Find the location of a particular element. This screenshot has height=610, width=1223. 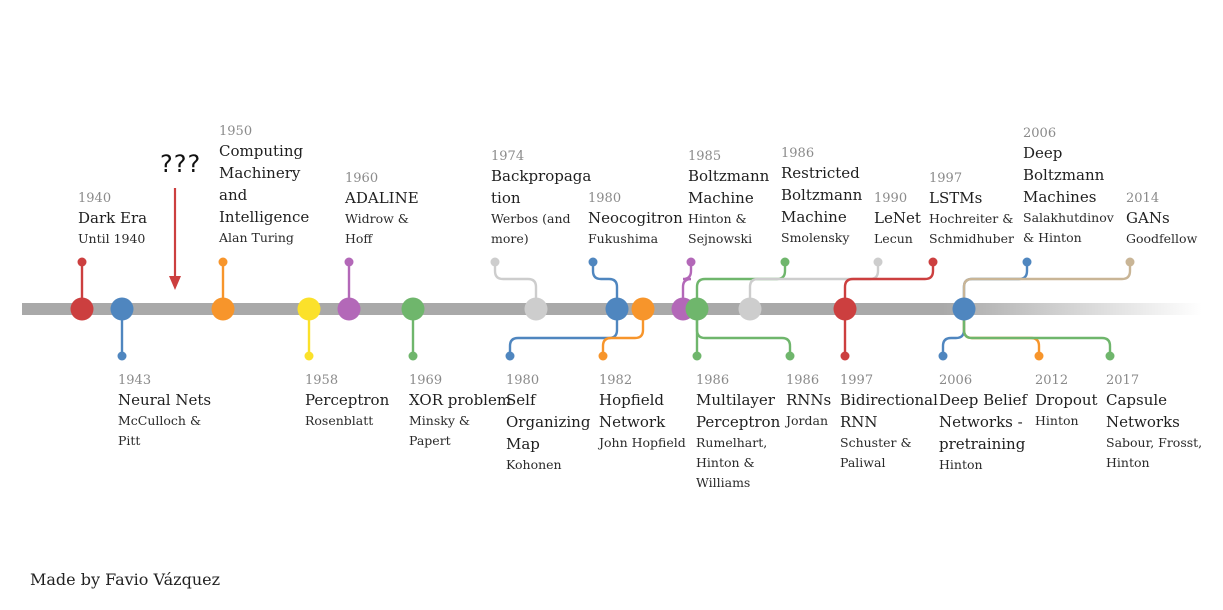

event-title: LSTMs is located at coordinates (971, 198).